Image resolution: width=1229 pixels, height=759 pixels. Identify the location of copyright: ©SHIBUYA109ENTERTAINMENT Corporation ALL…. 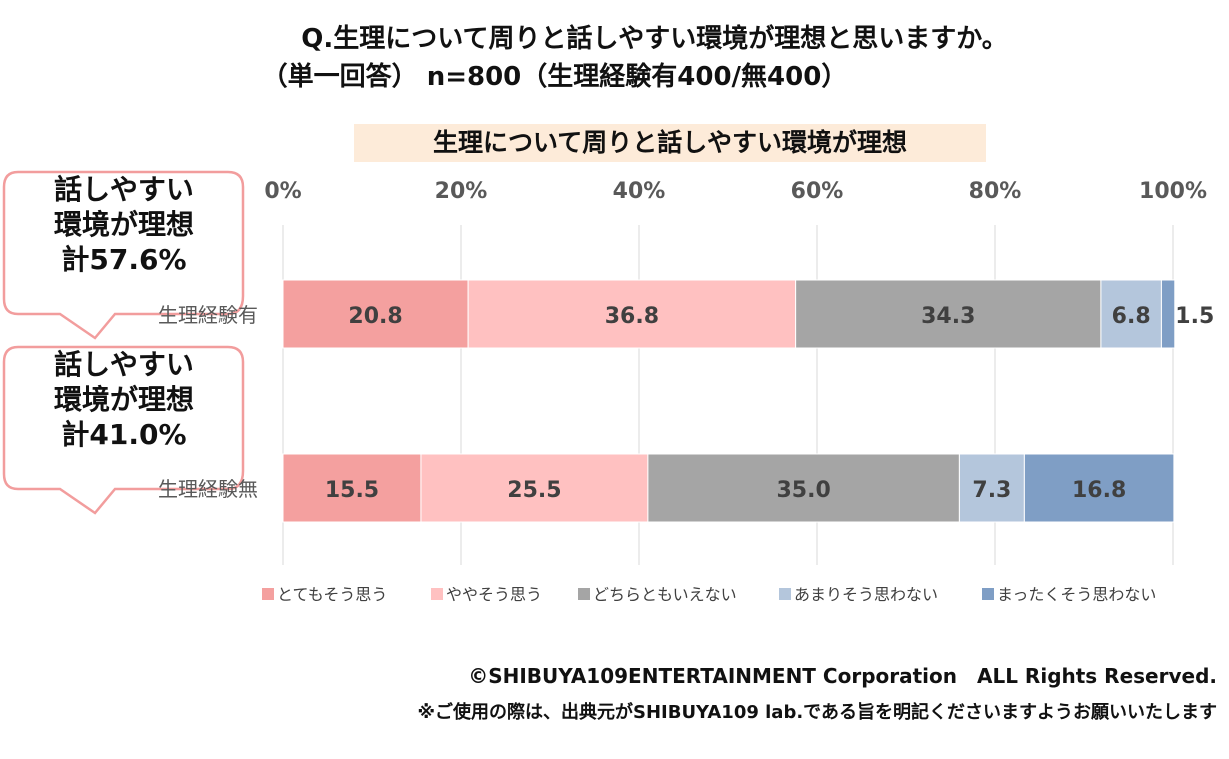
(842, 676).